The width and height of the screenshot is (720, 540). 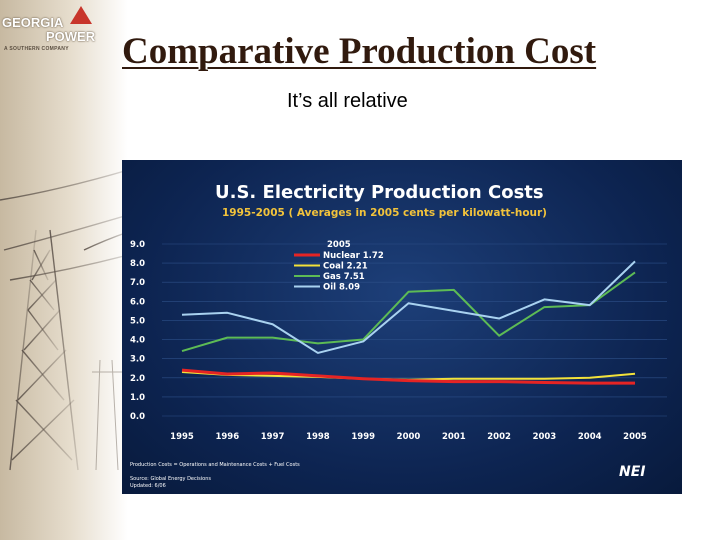 What do you see at coordinates (408, 376) in the screenshot?
I see `series-line-nuclear` at bounding box center [408, 376].